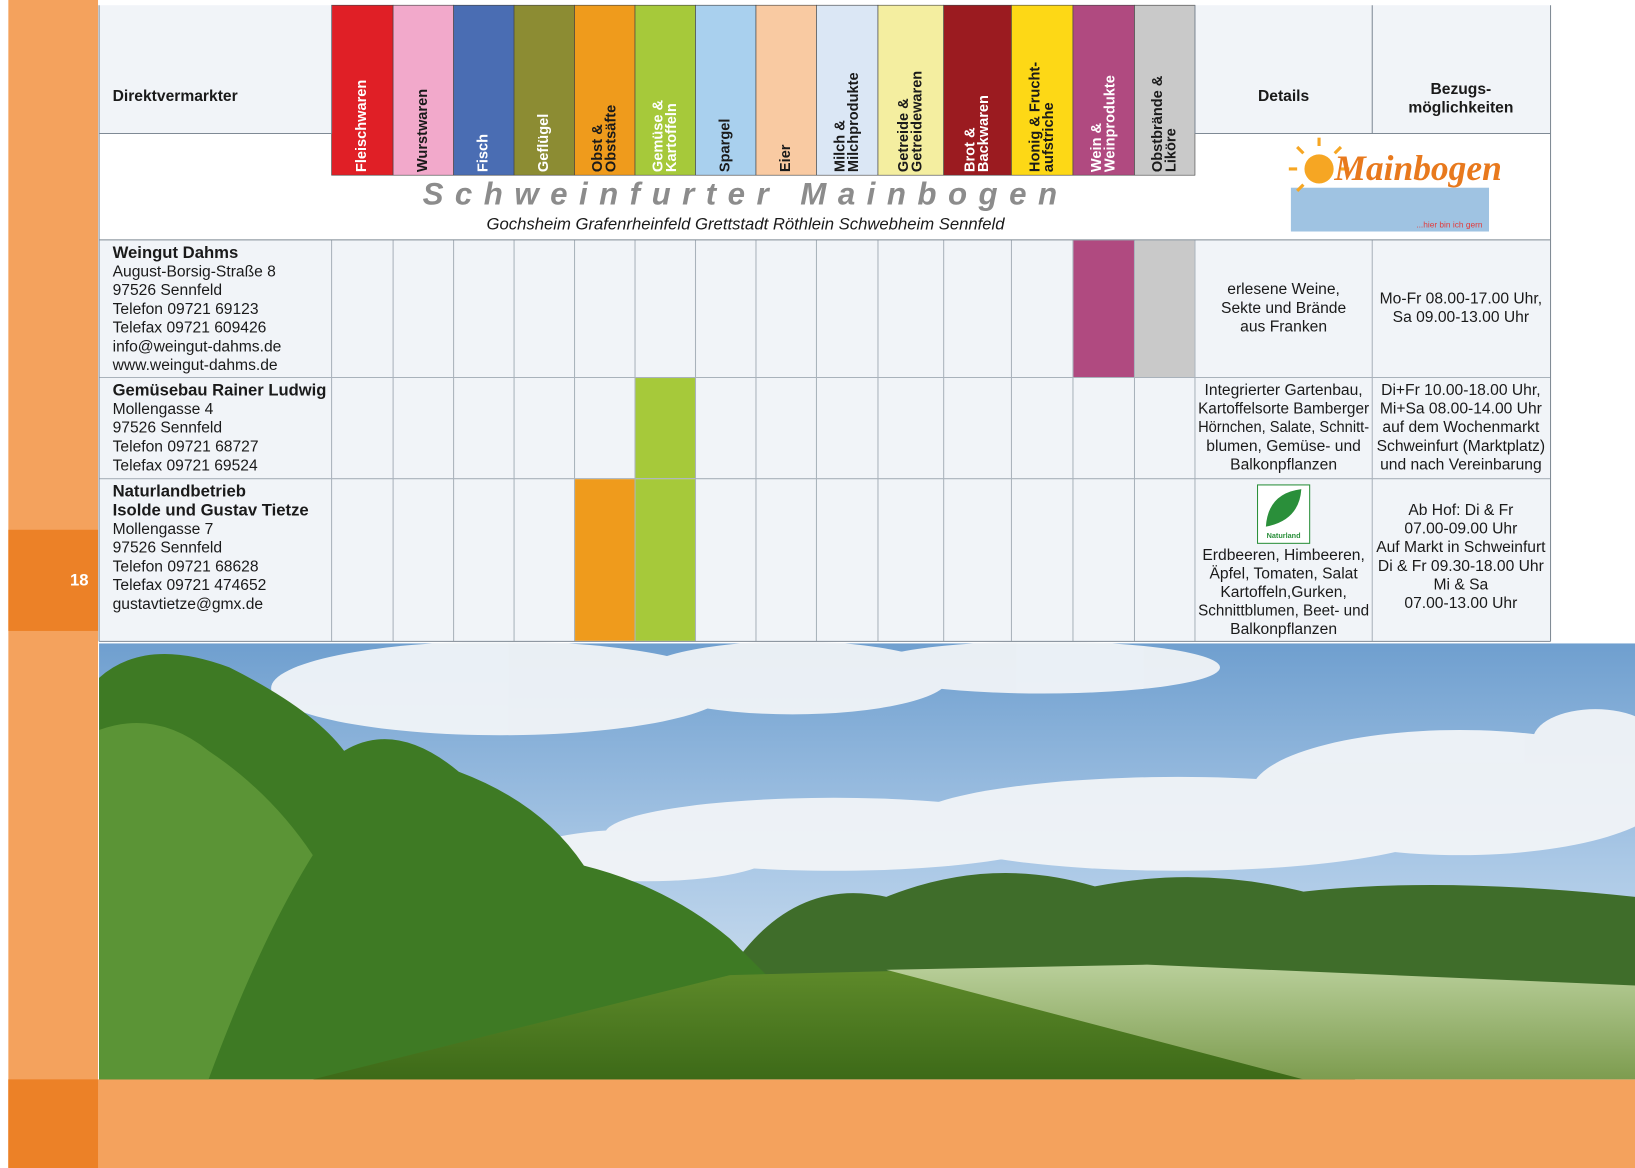 This screenshot has width=1635, height=1168. Describe the element at coordinates (1284, 96) in the screenshot. I see `details-header: Details` at that location.